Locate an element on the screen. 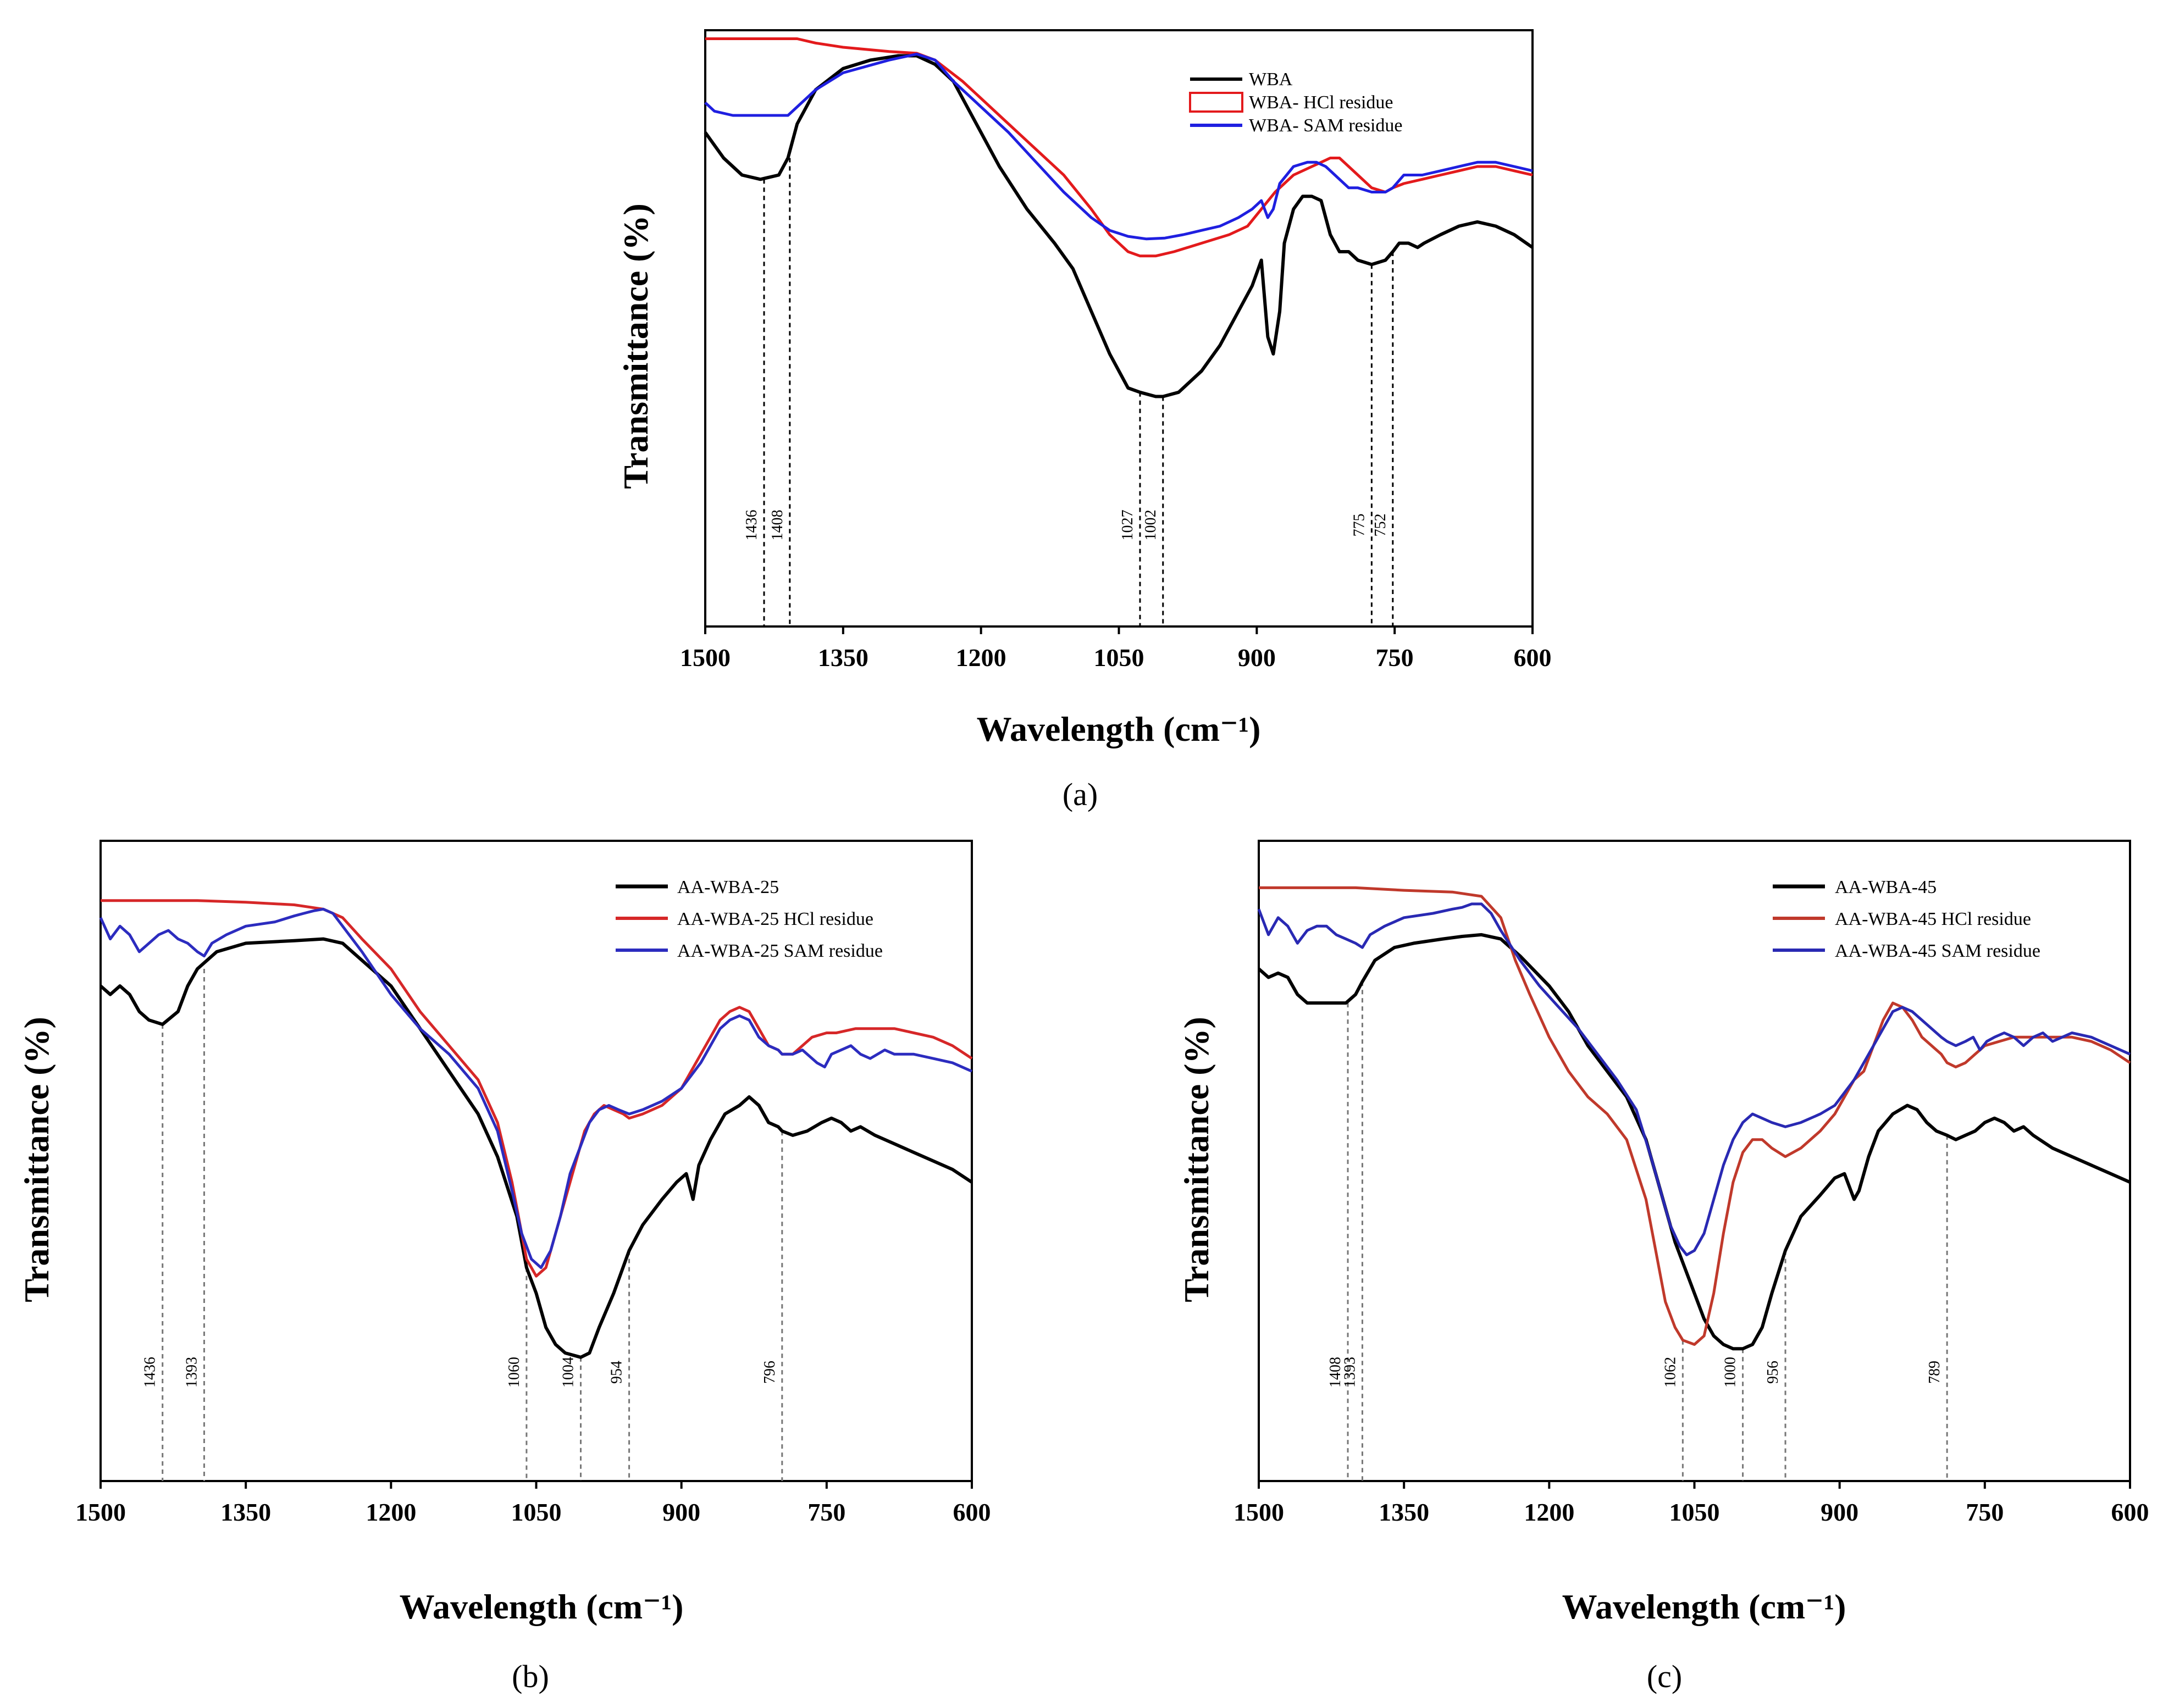  series-line-wba is located at coordinates (1119, 226).